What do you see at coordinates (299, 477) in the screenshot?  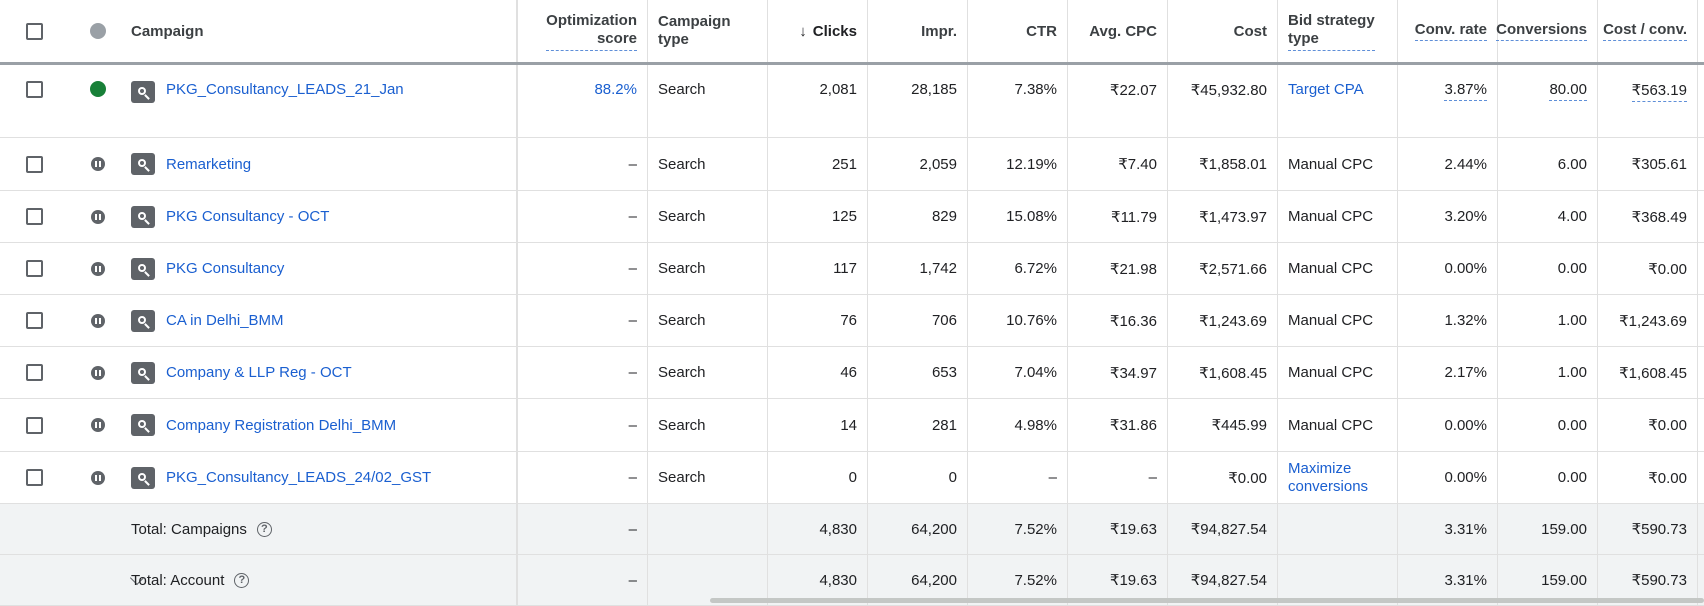 I see `campaign-name-link: PKG_Consultancy_LEADS_24/02_GST` at bounding box center [299, 477].